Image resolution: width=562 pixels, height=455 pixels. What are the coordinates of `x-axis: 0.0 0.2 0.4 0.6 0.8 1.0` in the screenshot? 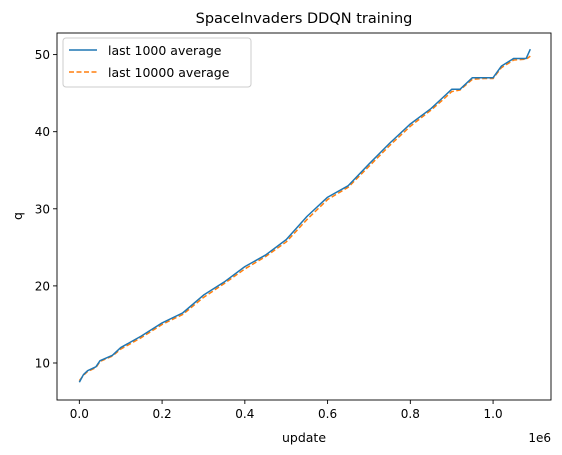 It's located at (286, 410).